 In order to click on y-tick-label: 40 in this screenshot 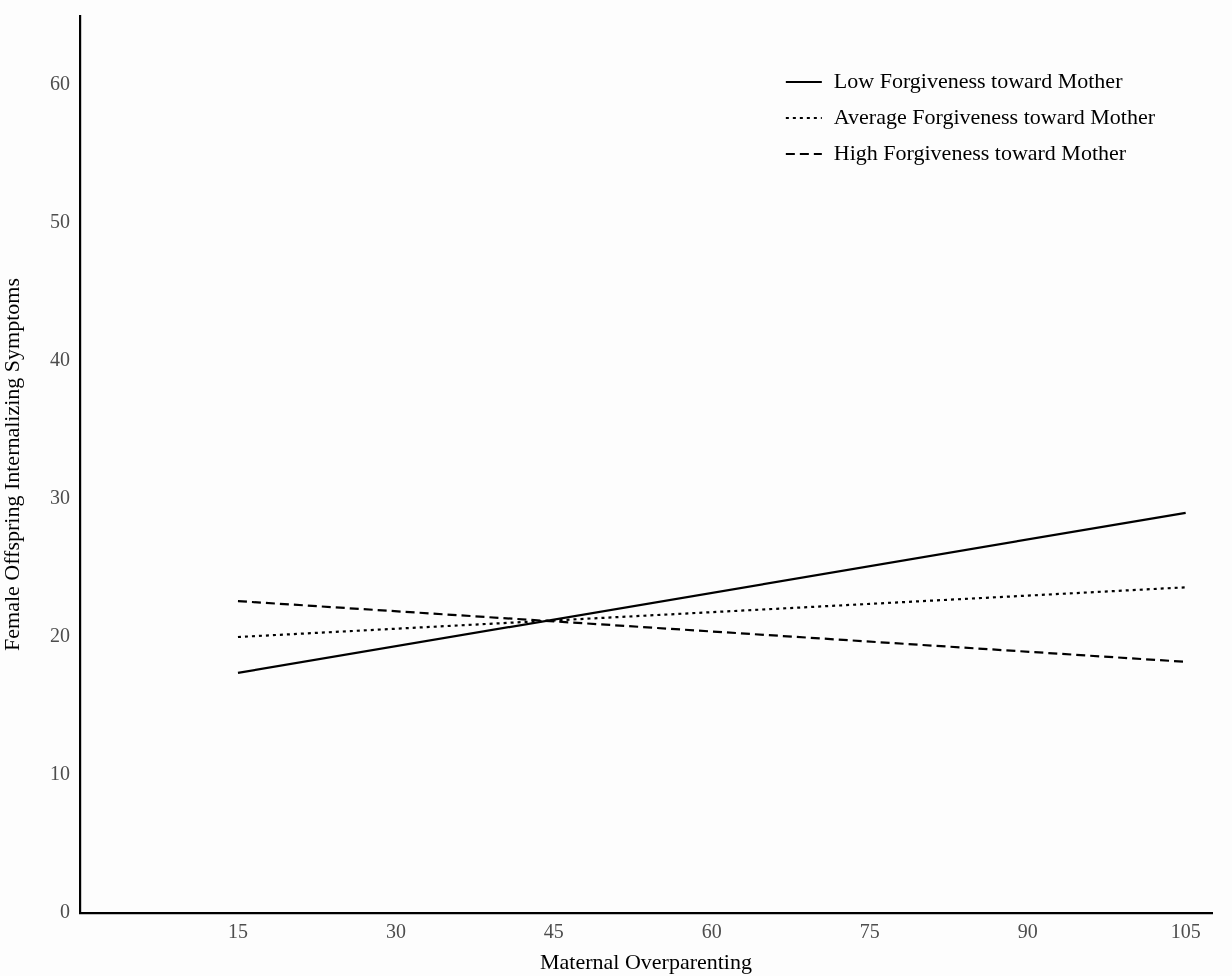, I will do `click(60, 359)`.